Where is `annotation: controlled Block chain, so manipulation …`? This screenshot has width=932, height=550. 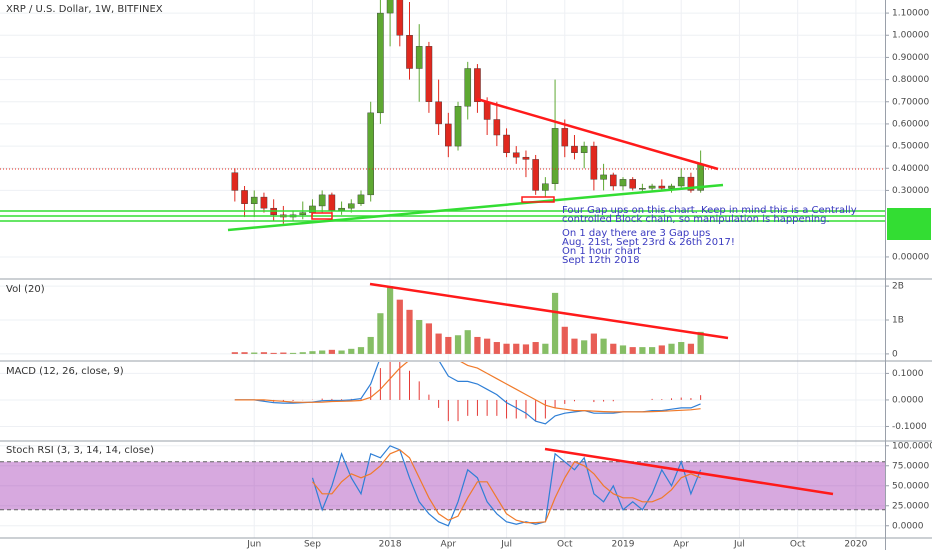
annotation: controlled Block chain, so manipulation … is located at coordinates (696, 219).